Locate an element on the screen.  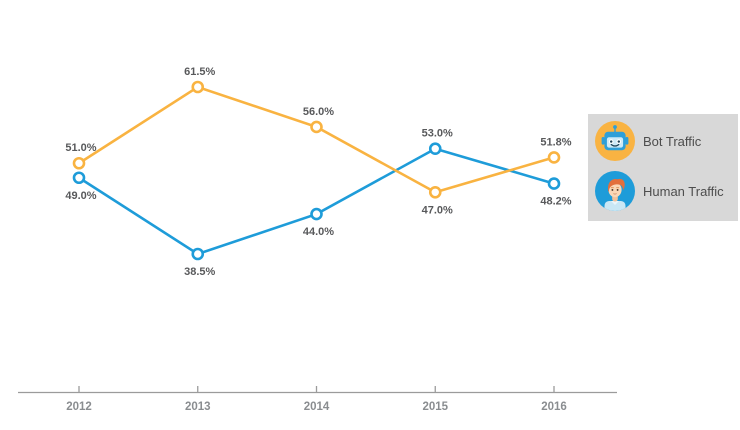
data-point-label: 53.0% is located at coordinates (437, 134).